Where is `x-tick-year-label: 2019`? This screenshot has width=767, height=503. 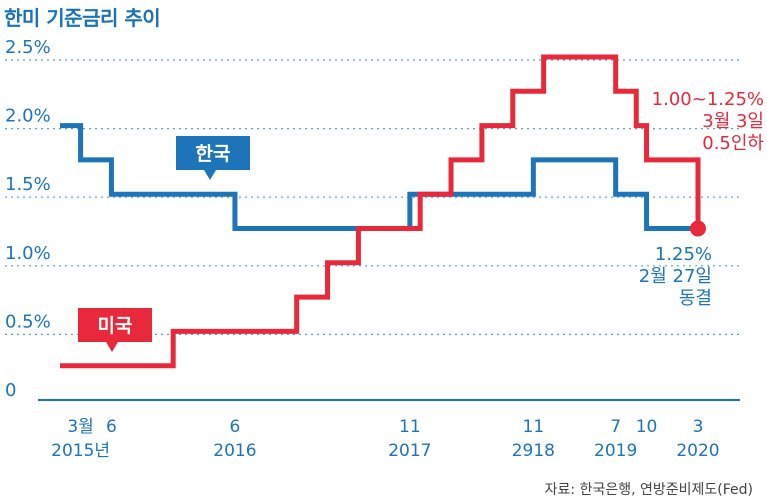 x-tick-year-label: 2019 is located at coordinates (615, 451).